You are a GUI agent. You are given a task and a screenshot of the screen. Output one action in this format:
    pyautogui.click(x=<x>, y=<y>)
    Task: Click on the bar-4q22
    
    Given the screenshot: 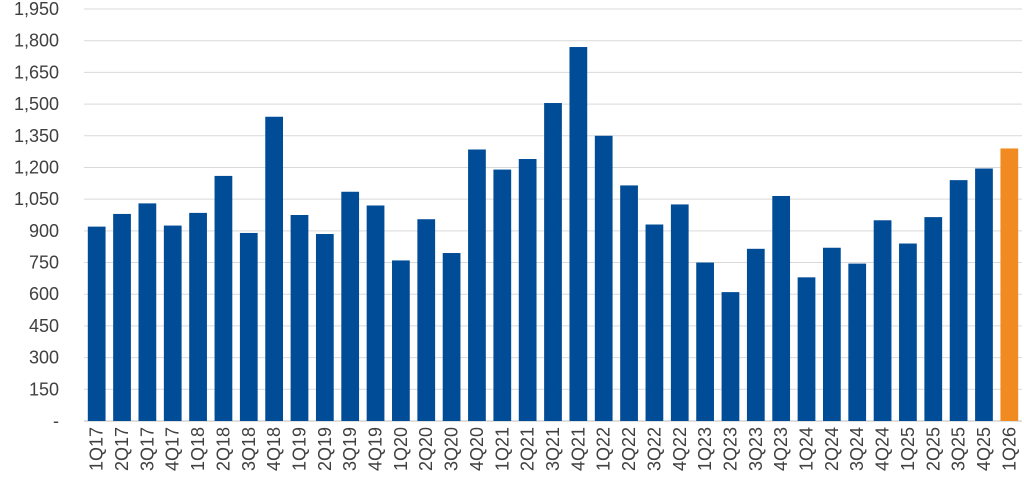 What is the action you would take?
    pyautogui.click(x=679, y=312)
    